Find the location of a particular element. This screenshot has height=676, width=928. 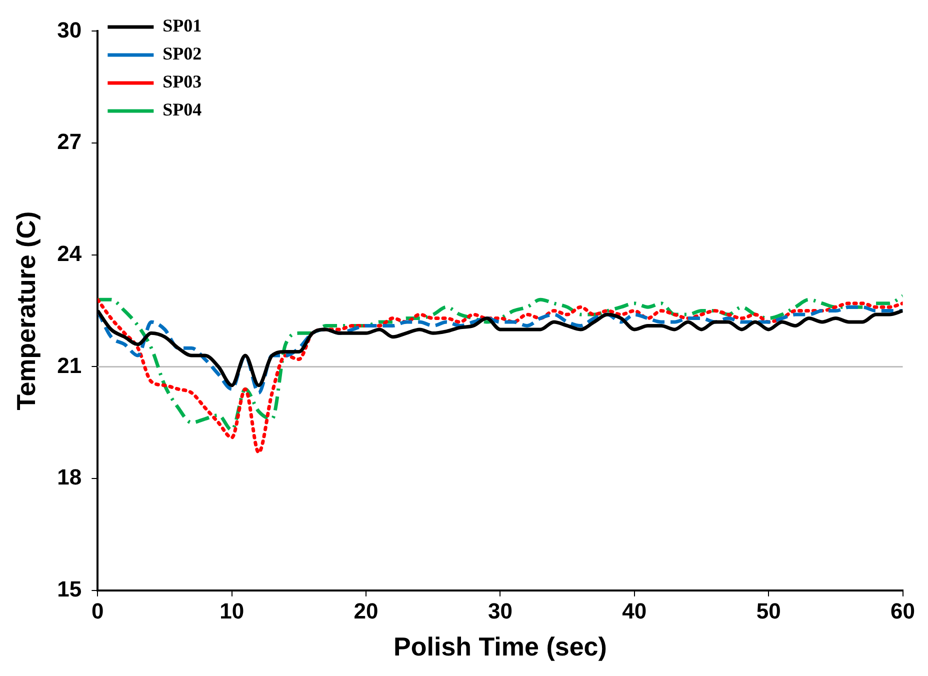

x-tick-label: 10 is located at coordinates (232, 611).